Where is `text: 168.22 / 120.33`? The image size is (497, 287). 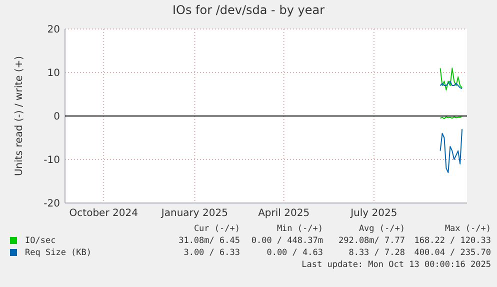
text: 168.22 / 120.33 is located at coordinates (452, 241).